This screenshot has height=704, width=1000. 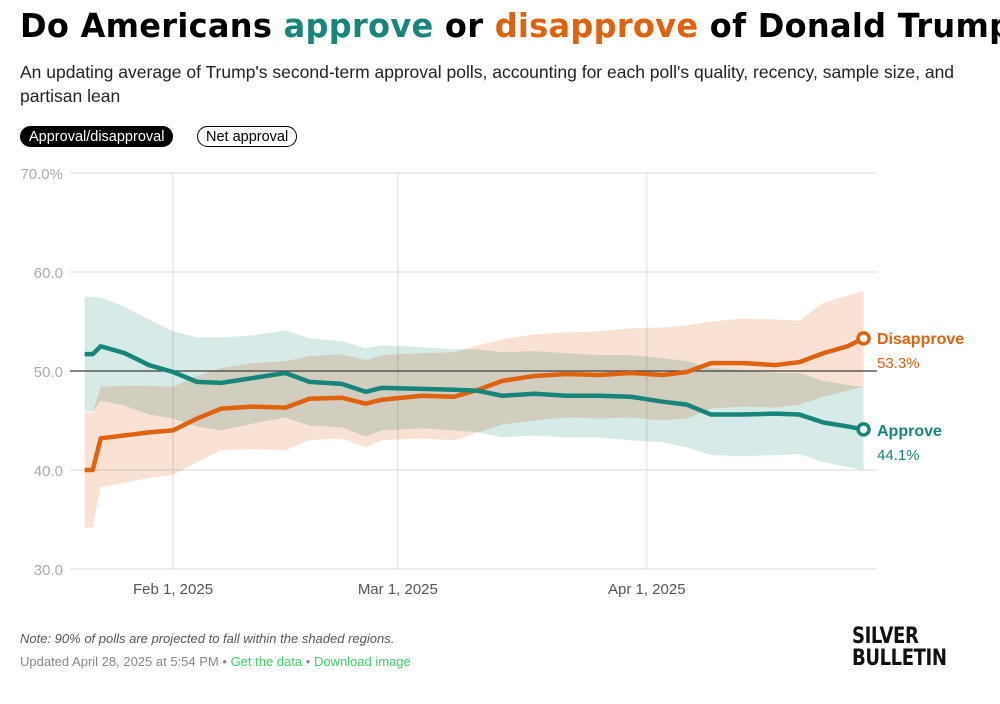 What do you see at coordinates (48, 273) in the screenshot?
I see `y-tick-label: 60.0` at bounding box center [48, 273].